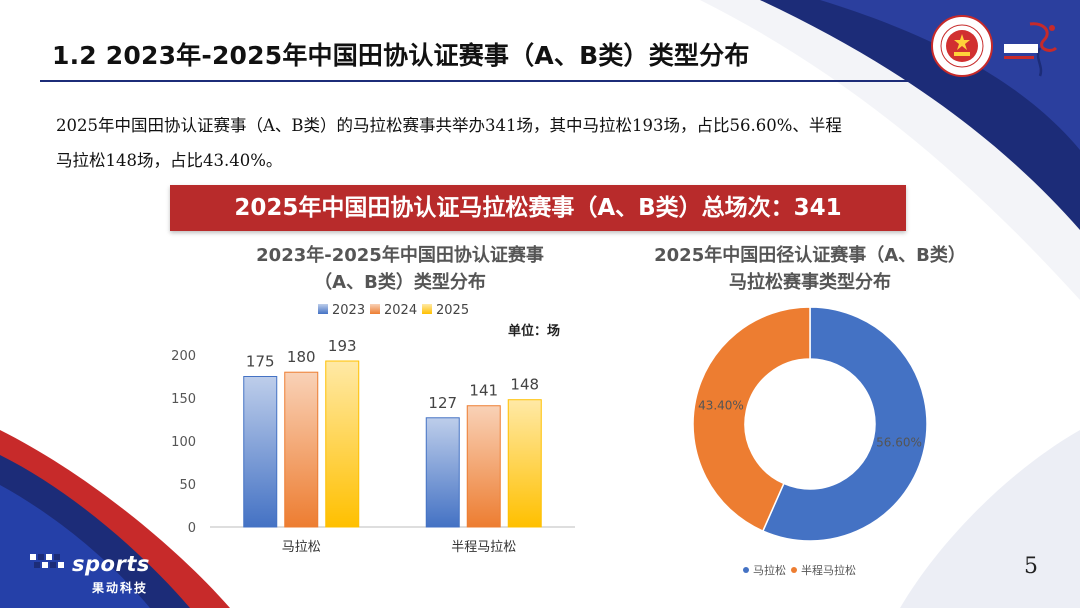 Image resolution: width=1080 pixels, height=608 pixels. I want to click on legend-label-2025: 2025, so click(452, 310).